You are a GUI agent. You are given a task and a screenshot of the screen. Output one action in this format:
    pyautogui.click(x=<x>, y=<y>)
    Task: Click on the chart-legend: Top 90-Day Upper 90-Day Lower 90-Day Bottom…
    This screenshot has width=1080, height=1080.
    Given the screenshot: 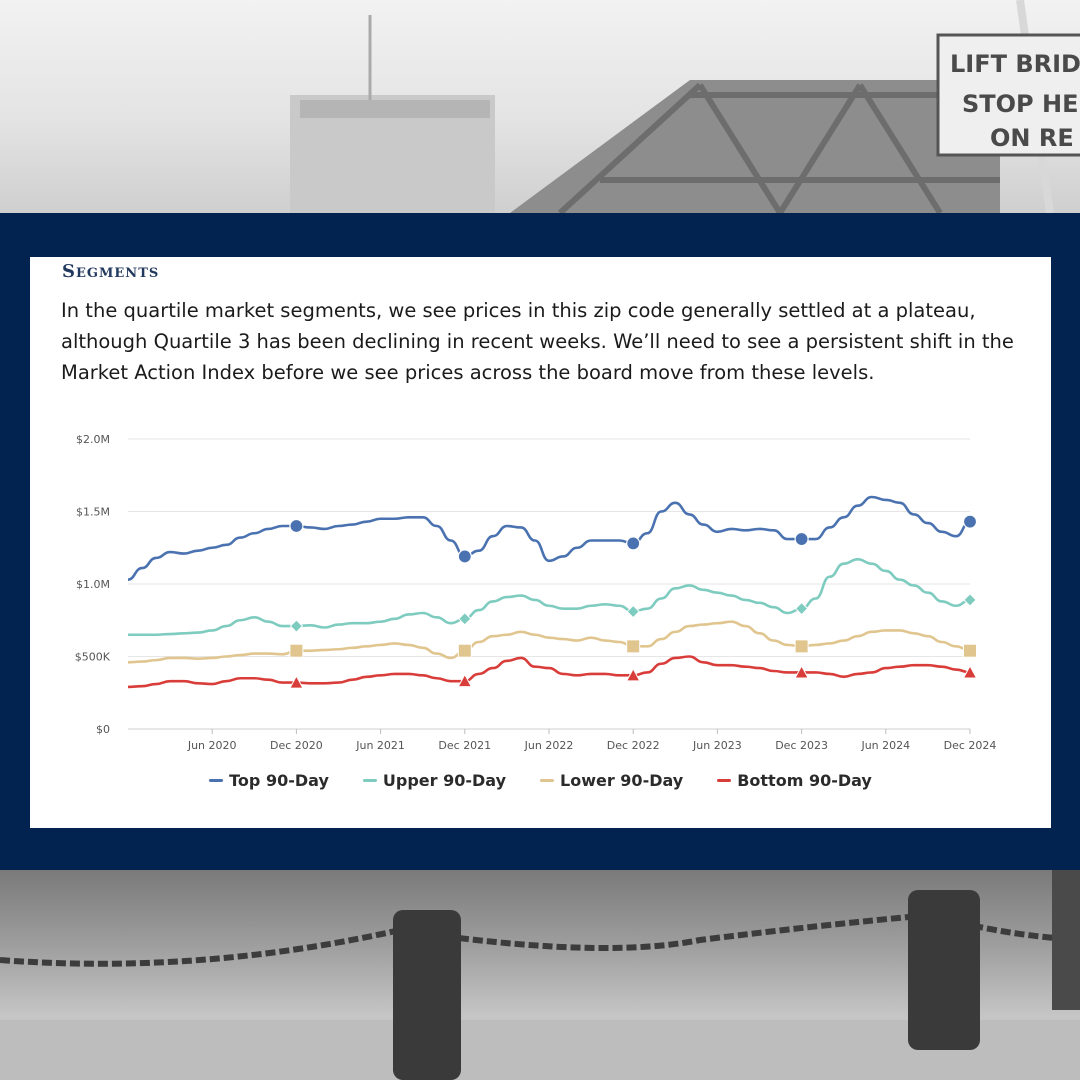 What is the action you would take?
    pyautogui.click(x=540, y=780)
    